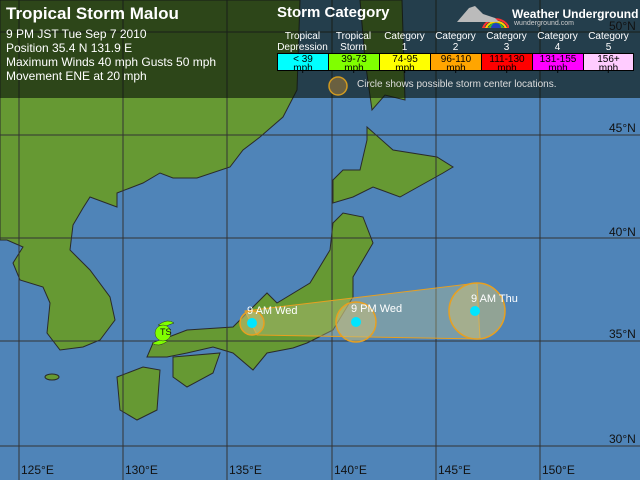  What do you see at coordinates (52, 377) in the screenshot?
I see `jeju-island` at bounding box center [52, 377].